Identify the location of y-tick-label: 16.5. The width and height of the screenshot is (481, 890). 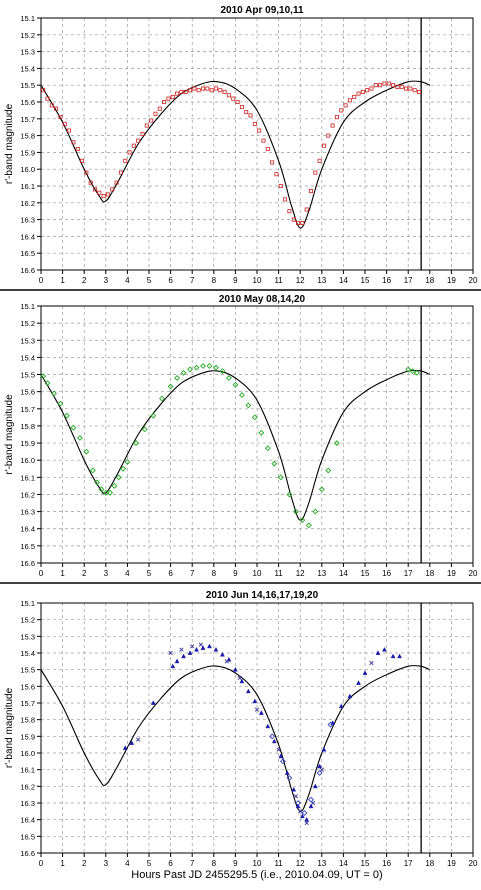
(27, 546).